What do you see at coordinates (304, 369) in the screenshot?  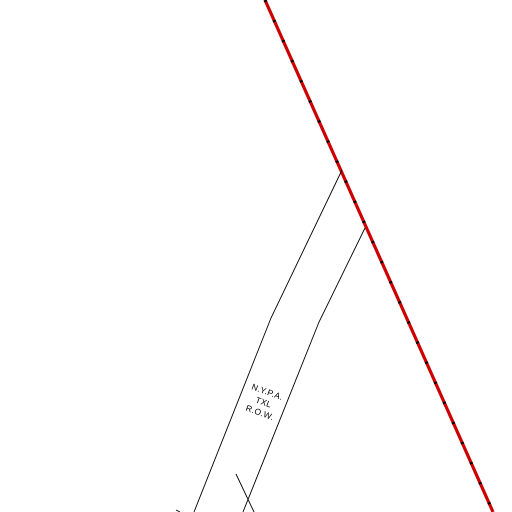 I see `row-corridor-right-edge` at bounding box center [304, 369].